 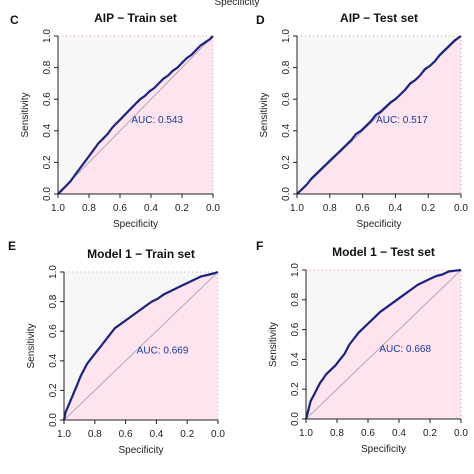 What do you see at coordinates (330, 208) in the screenshot?
I see `x-tick-label-d: 0.8` at bounding box center [330, 208].